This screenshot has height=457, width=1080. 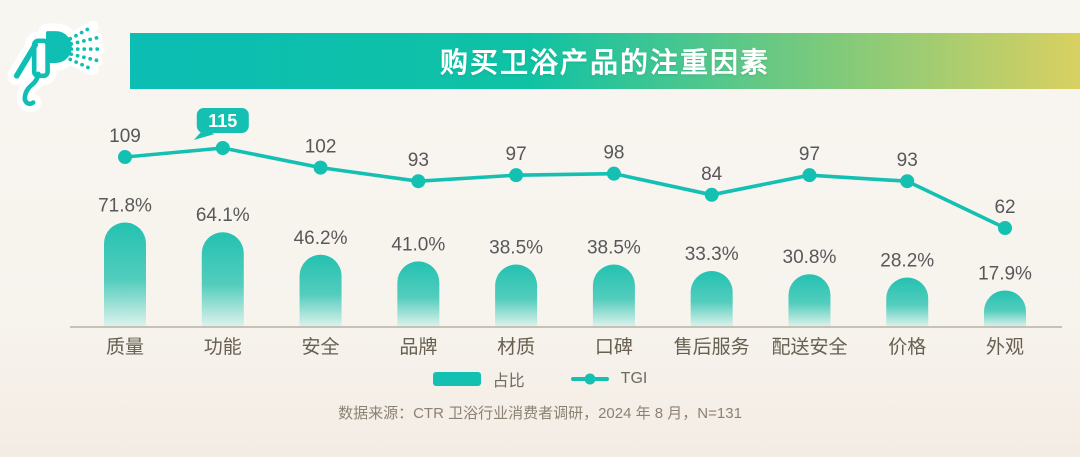 I want to click on category-label-7: 配送安全, so click(x=809, y=347).